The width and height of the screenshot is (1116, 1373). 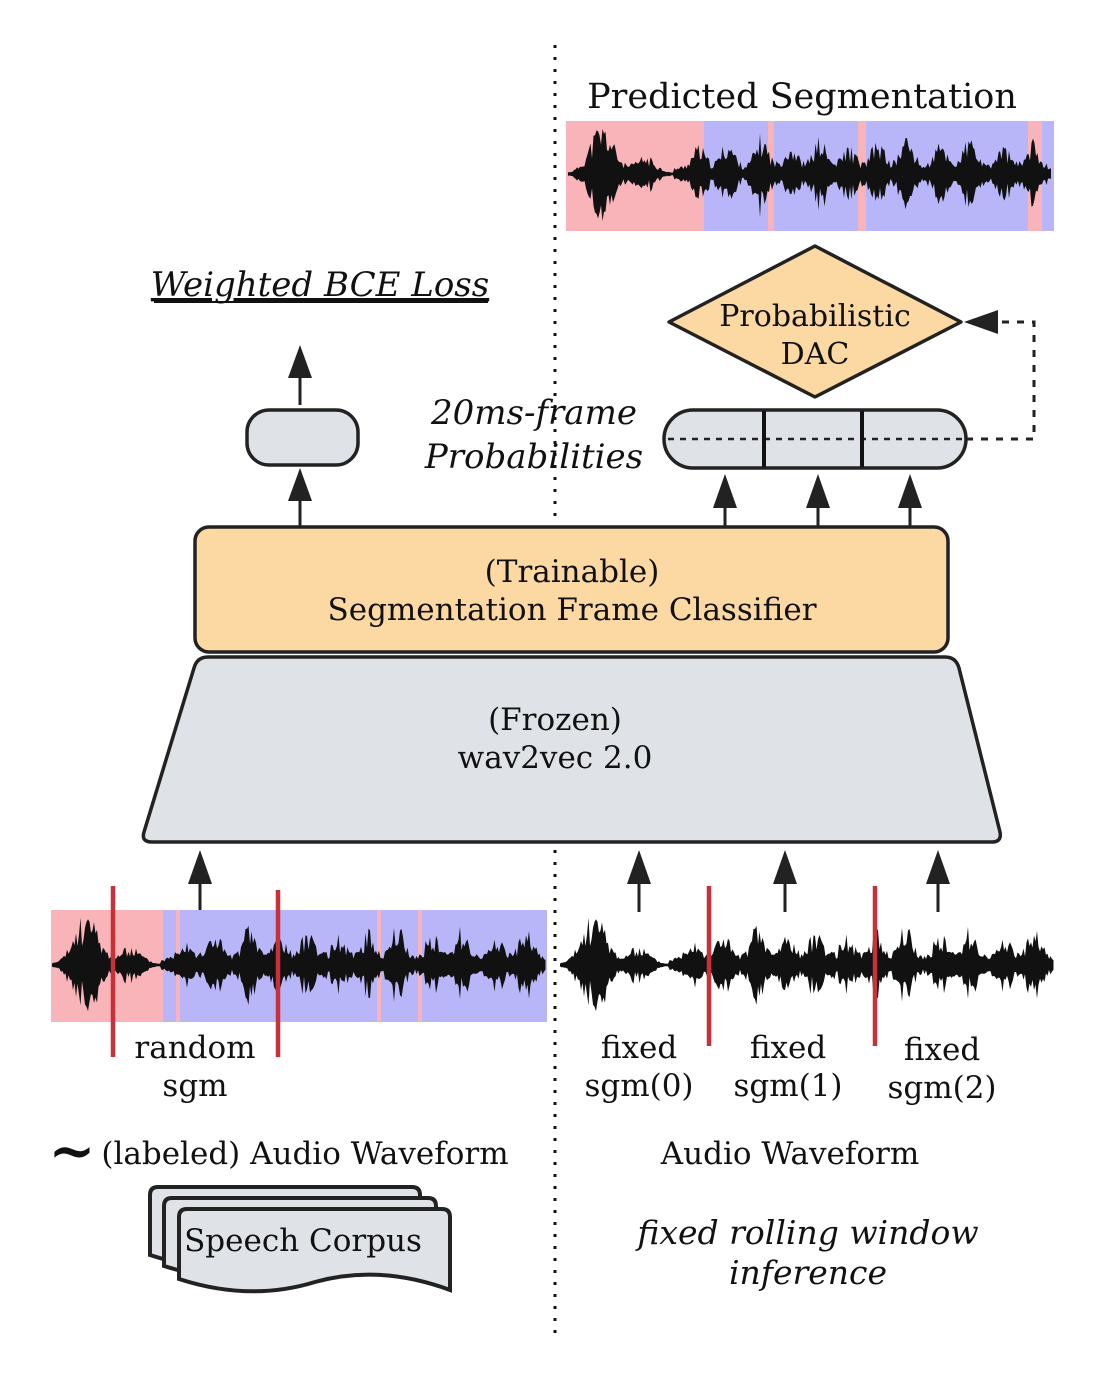 I want to click on dac-label-line2: DAC, so click(x=815, y=354).